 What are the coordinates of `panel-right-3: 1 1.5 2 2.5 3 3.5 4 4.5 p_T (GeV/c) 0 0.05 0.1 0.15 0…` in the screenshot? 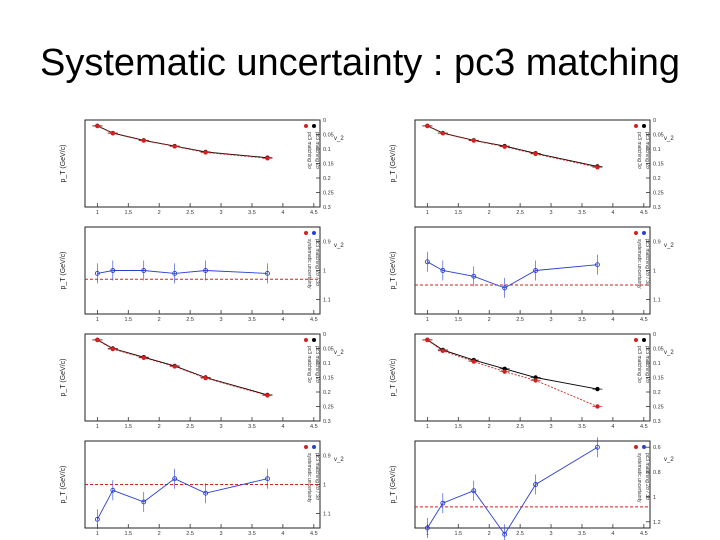 It's located at (532, 381).